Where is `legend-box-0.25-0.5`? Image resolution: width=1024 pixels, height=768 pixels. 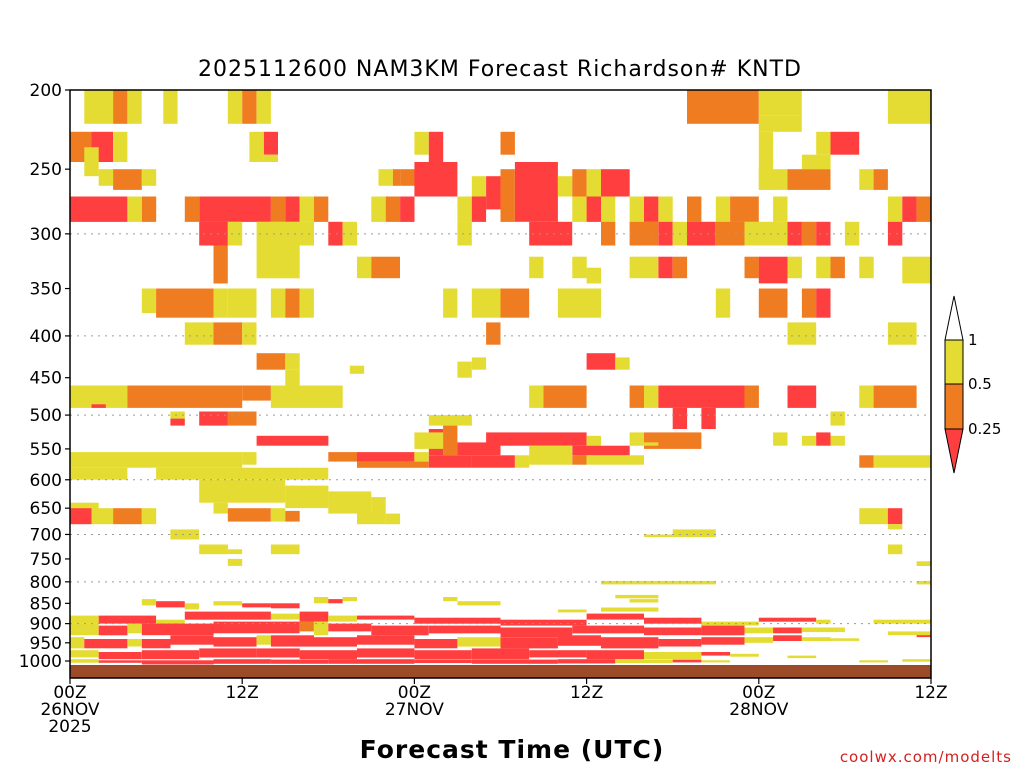
legend-box-0.25-0.5 is located at coordinates (954, 406).